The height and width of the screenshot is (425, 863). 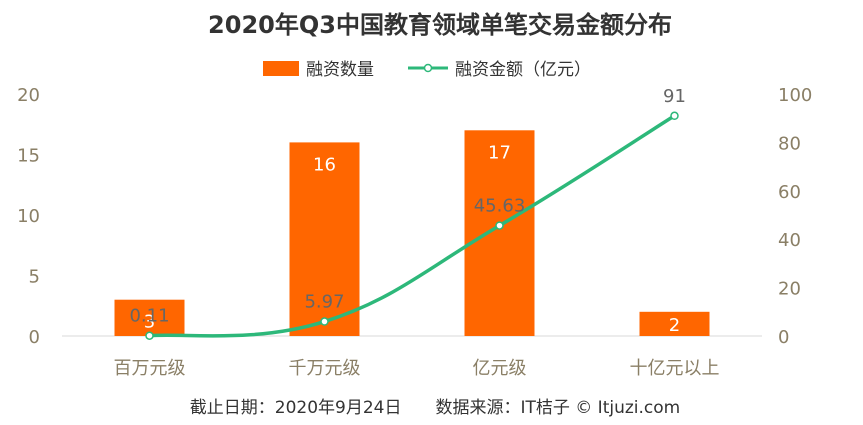 What do you see at coordinates (789, 192) in the screenshot?
I see `right-tick-label: 60` at bounding box center [789, 192].